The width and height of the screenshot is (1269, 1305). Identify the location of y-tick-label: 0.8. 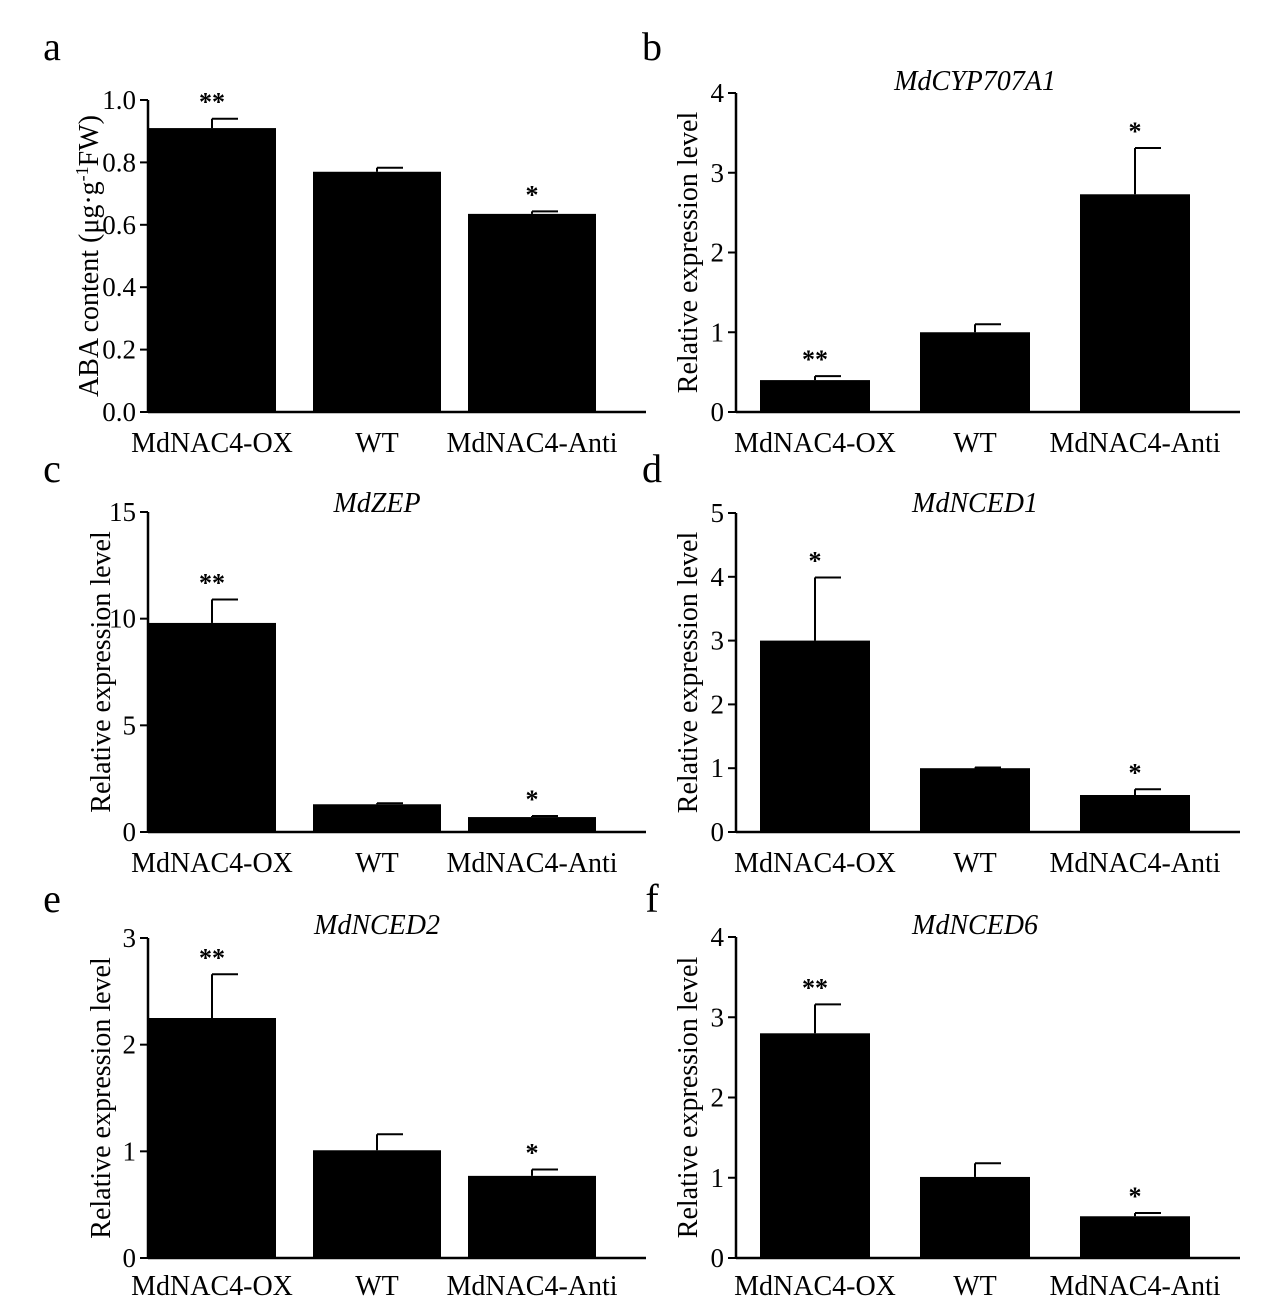
(119, 162).